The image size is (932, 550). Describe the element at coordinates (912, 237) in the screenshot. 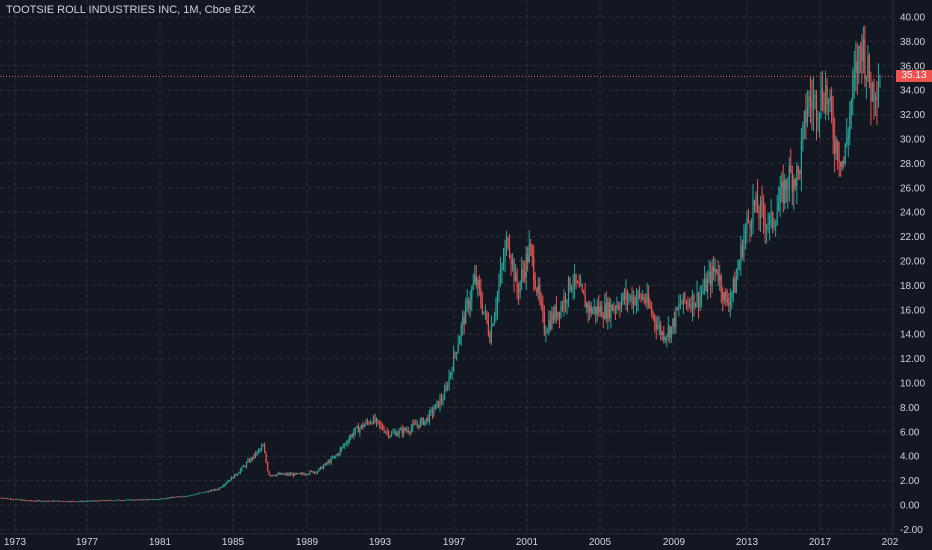

I see `price-tick-label: 22.00` at that location.